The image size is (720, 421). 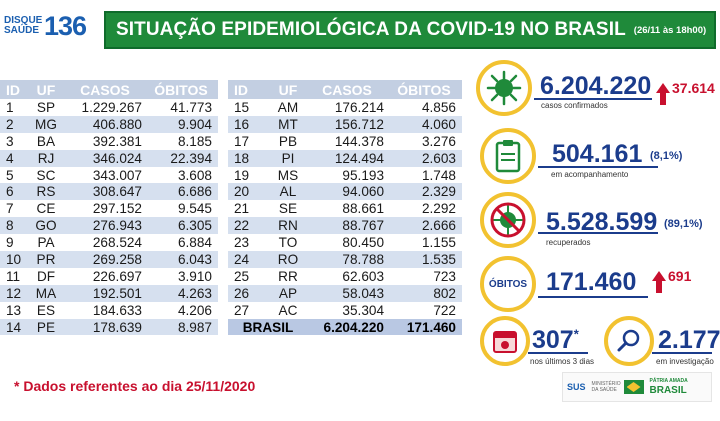 What do you see at coordinates (109, 158) in the screenshot?
I see `table-row: 4 RJ 346.024 22.394` at bounding box center [109, 158].